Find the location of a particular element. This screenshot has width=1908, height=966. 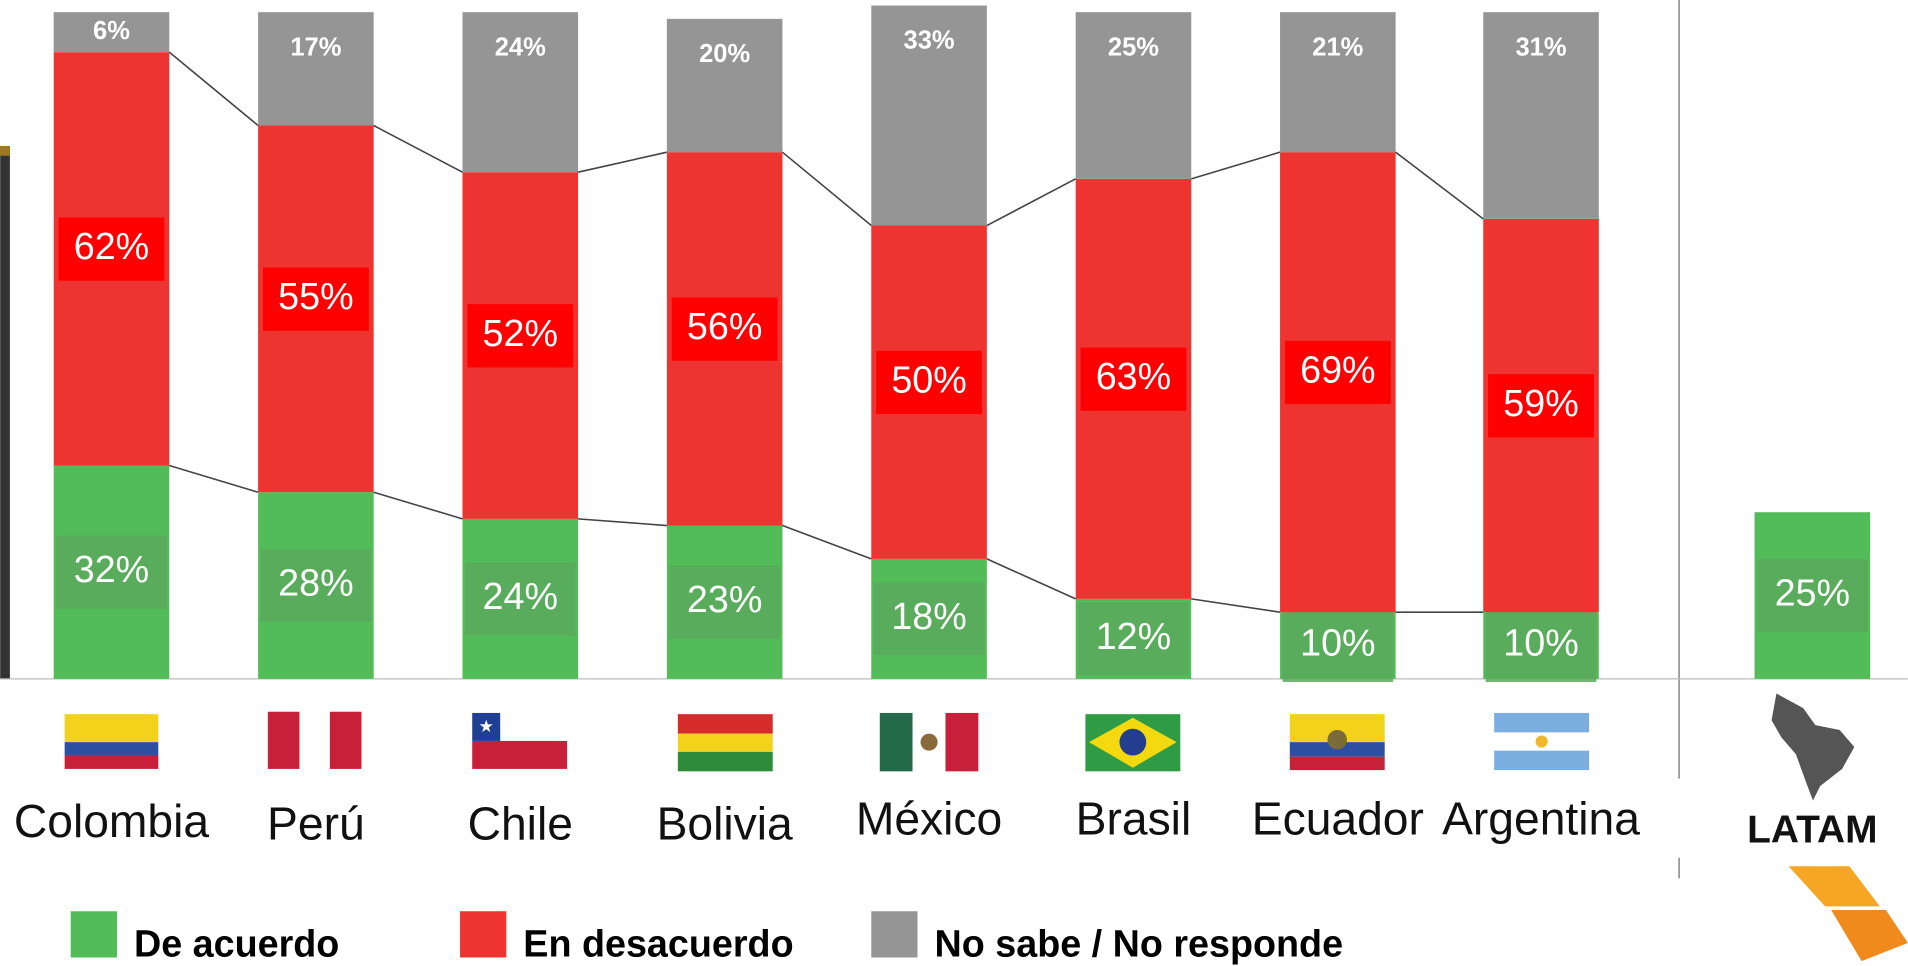

data-label: 6% is located at coordinates (111, 31).